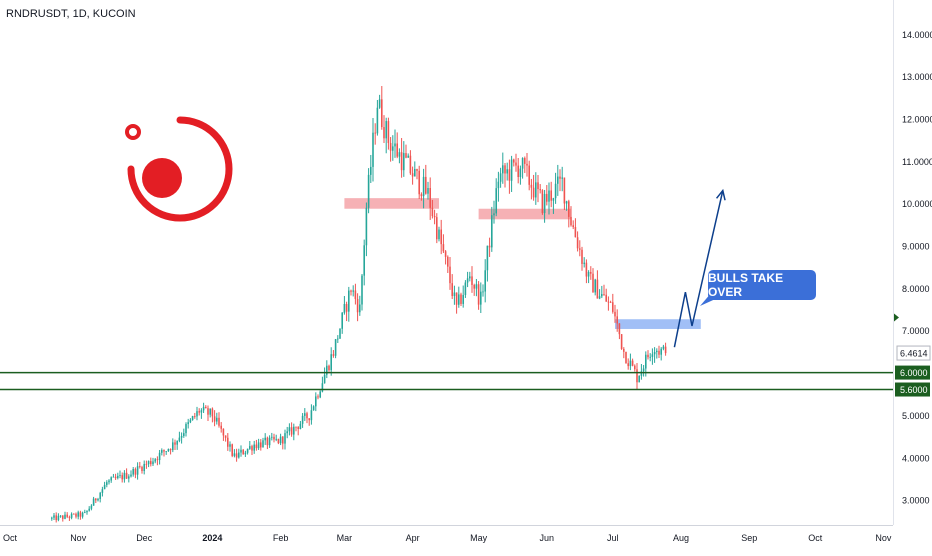 Image resolution: width=932 pixels, height=556 pixels. What do you see at coordinates (916, 458) in the screenshot?
I see `y-tick-label: 4.0000` at bounding box center [916, 458].